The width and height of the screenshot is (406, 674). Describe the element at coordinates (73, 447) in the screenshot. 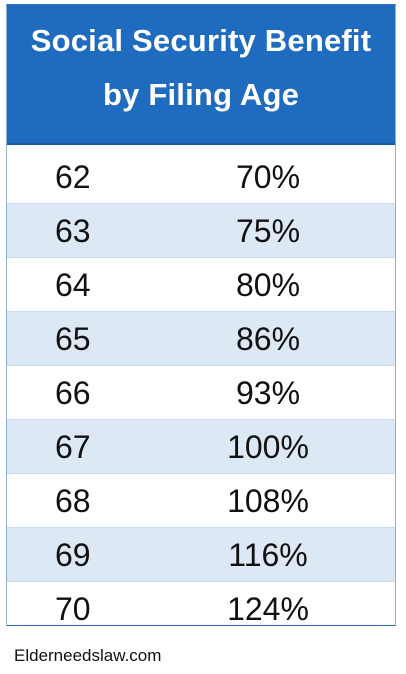

I see `age-cell: 67` at that location.